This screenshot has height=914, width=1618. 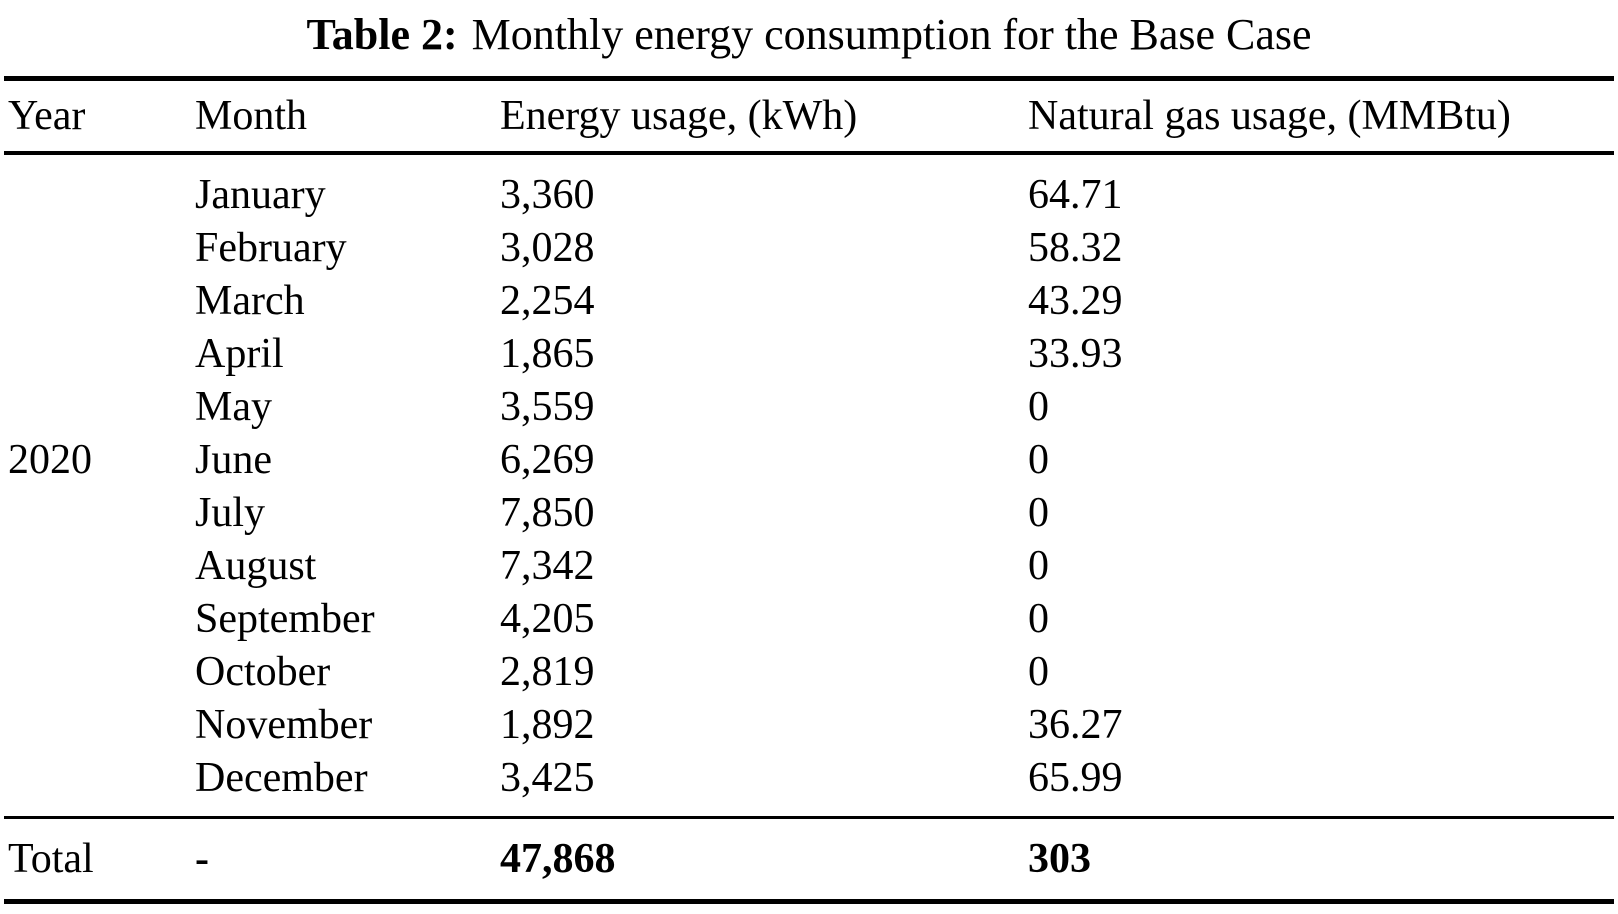 What do you see at coordinates (1075, 724) in the screenshot?
I see `gas-cell: 36.27` at bounding box center [1075, 724].